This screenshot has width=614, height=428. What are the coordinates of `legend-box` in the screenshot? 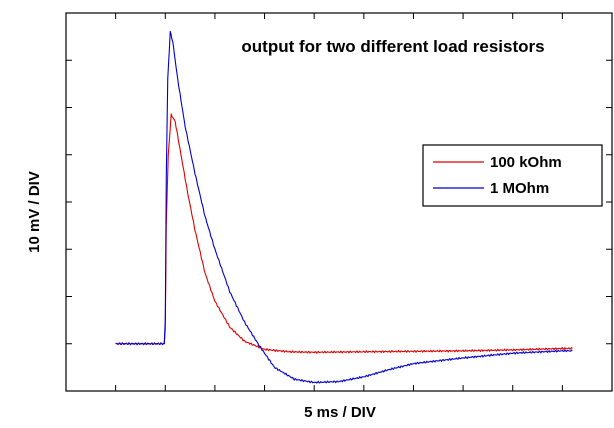 It's located at (512, 175).